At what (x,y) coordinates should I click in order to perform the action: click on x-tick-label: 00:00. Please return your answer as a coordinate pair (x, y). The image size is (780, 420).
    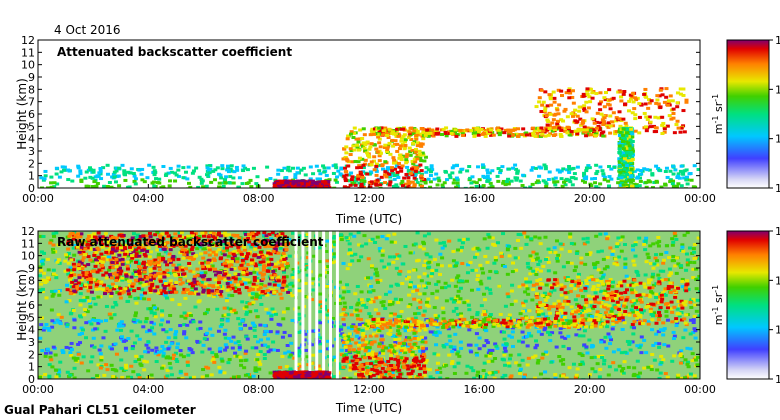
    Looking at the image, I should click on (700, 198).